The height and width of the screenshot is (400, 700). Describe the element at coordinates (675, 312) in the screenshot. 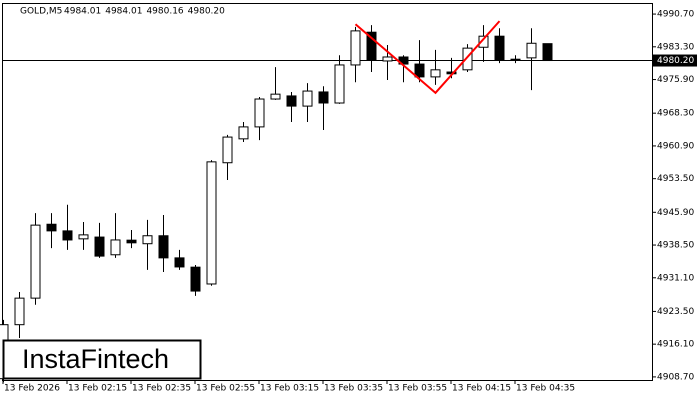

I see `y-tick-label: 4923.50` at that location.